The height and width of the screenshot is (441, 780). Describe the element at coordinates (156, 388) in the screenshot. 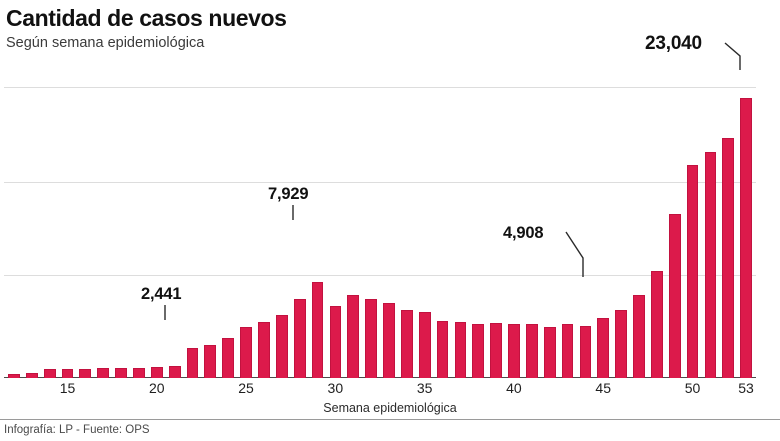

I see `x-axis-tick-label: 20` at that location.